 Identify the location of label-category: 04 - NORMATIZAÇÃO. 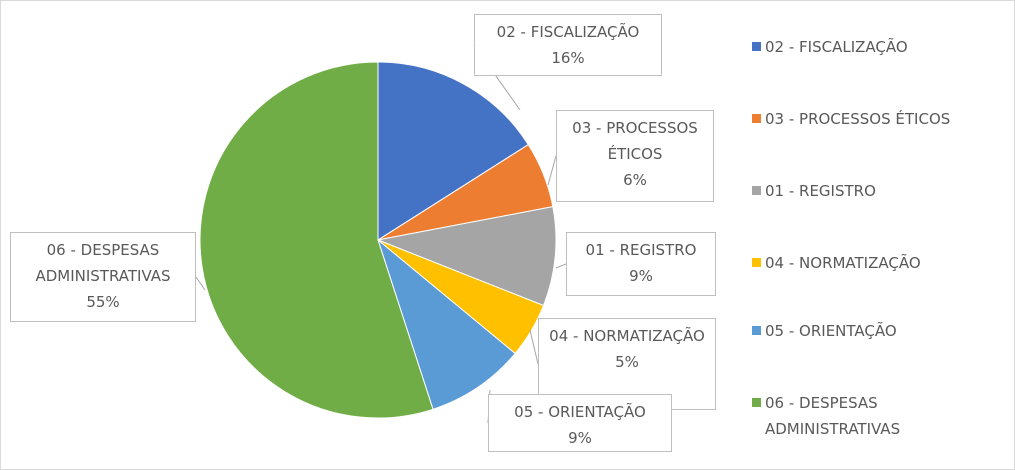
(627, 336).